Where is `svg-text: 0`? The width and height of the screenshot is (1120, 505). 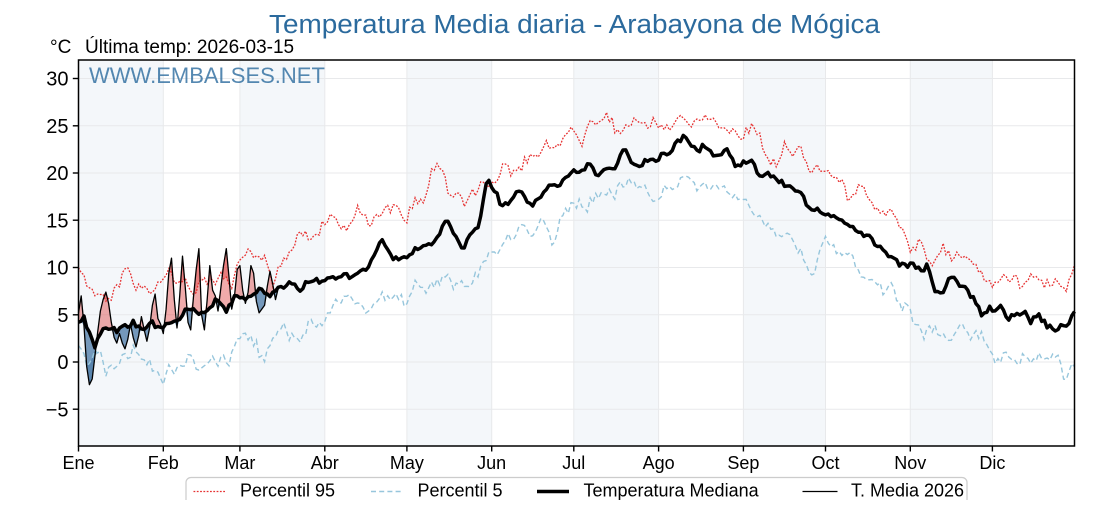
svg-text: 0 is located at coordinates (62, 363).